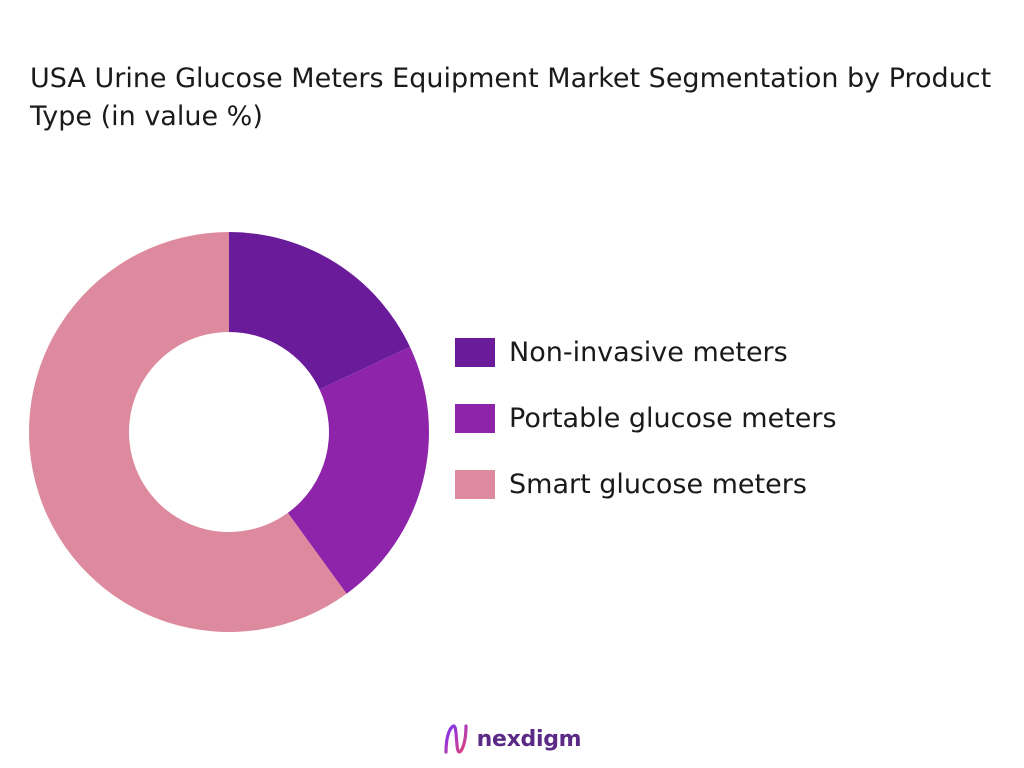 The image size is (1024, 768). Describe the element at coordinates (456, 739) in the screenshot. I see `nexdigm-wave-icon` at that location.